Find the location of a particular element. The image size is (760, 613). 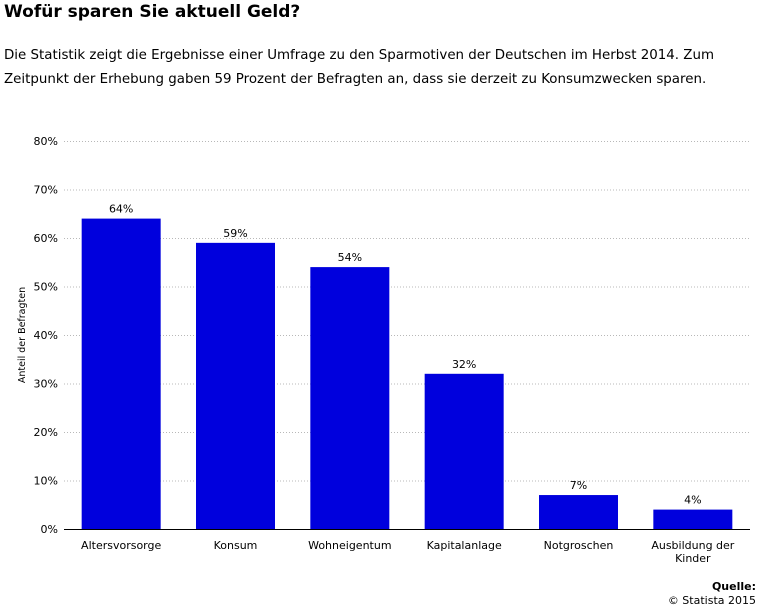

x-tick-label: Notgroschen is located at coordinates (579, 545).